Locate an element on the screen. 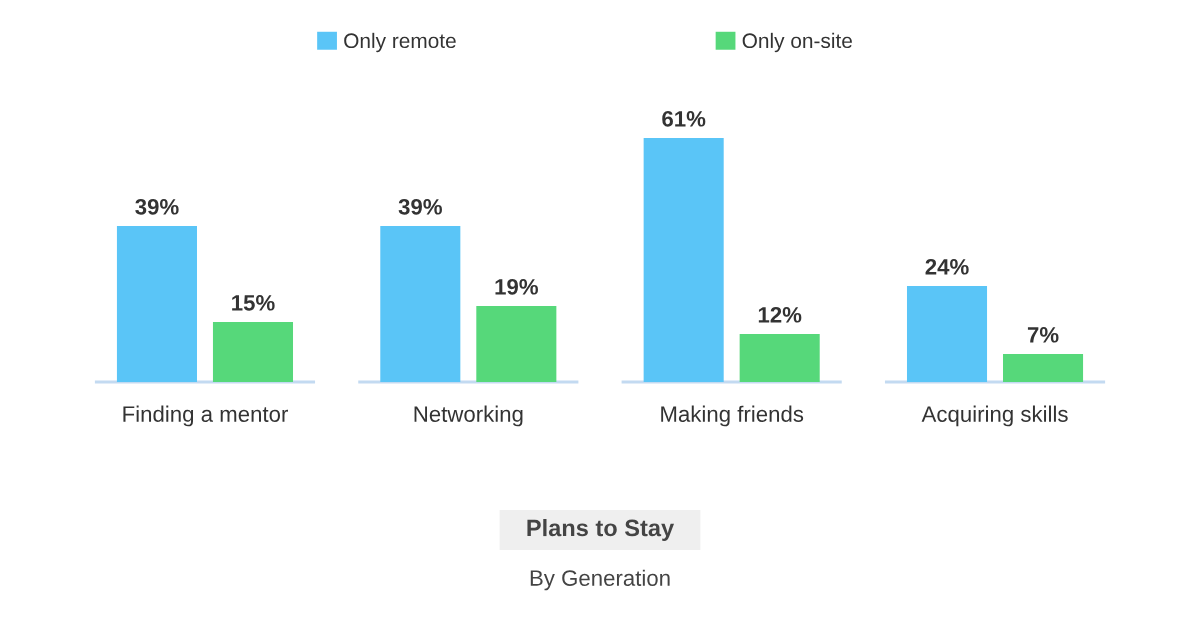  text: Plans to Stay is located at coordinates (601, 530).